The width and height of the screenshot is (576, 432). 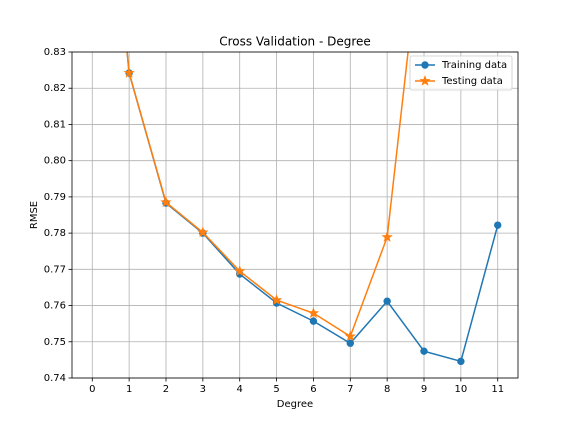 What do you see at coordinates (55, 306) in the screenshot?
I see `y-tick-label: 0.76` at bounding box center [55, 306].